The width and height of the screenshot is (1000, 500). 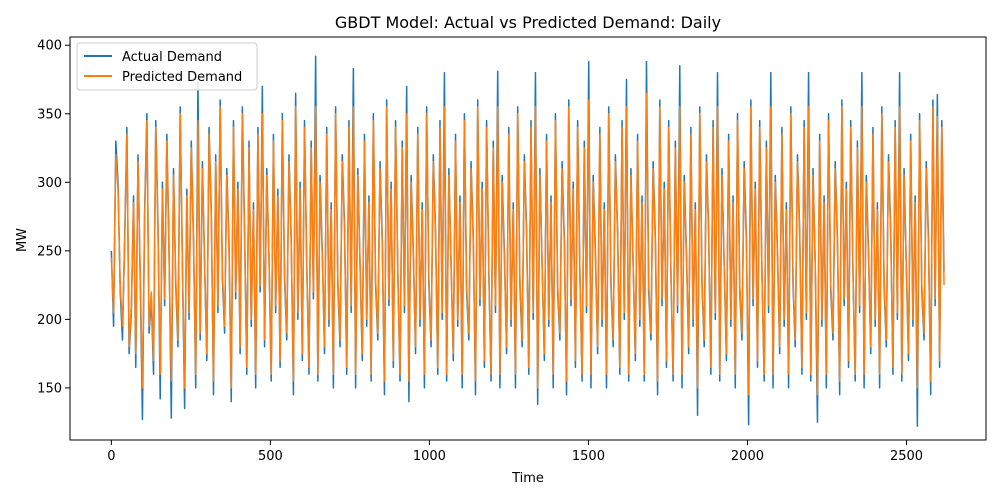 I want to click on legend-label-predicted: Predicted Demand, so click(x=182, y=77).